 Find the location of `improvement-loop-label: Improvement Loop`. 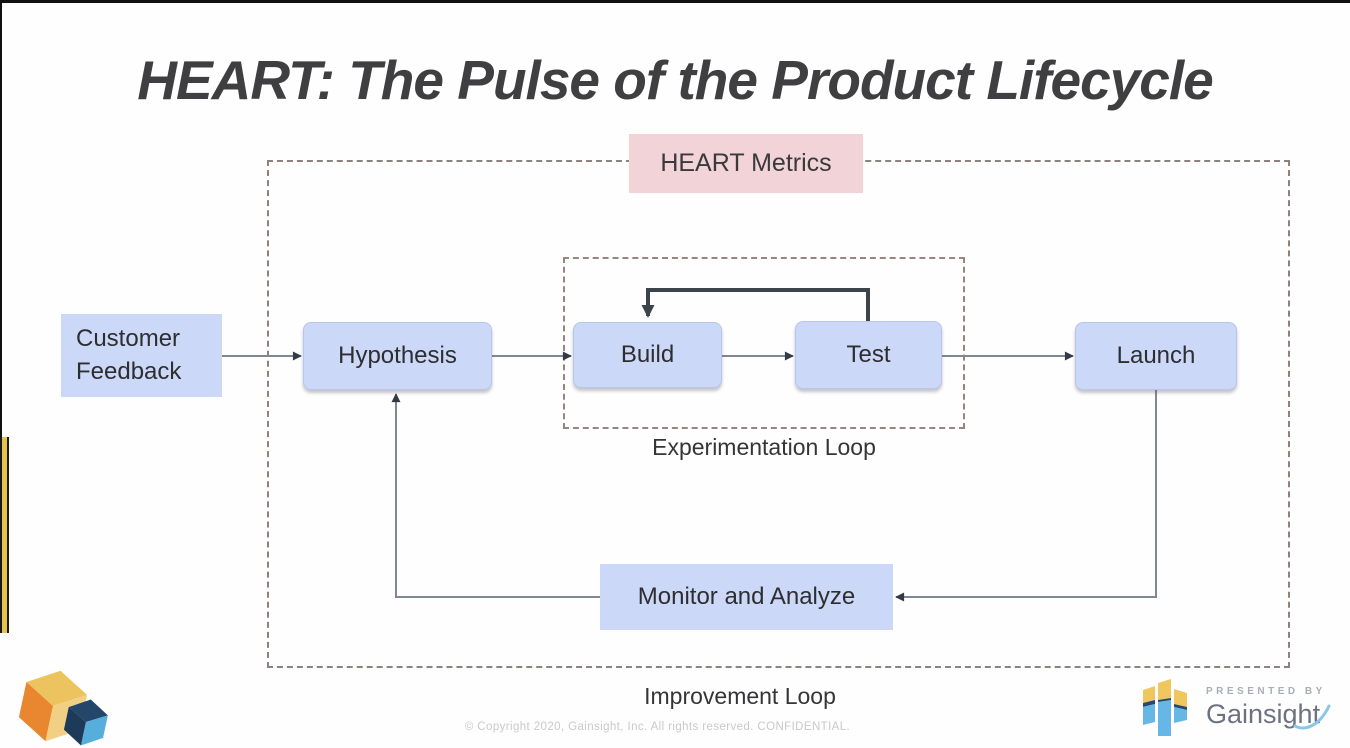

improvement-loop-label: Improvement Loop is located at coordinates (740, 696).